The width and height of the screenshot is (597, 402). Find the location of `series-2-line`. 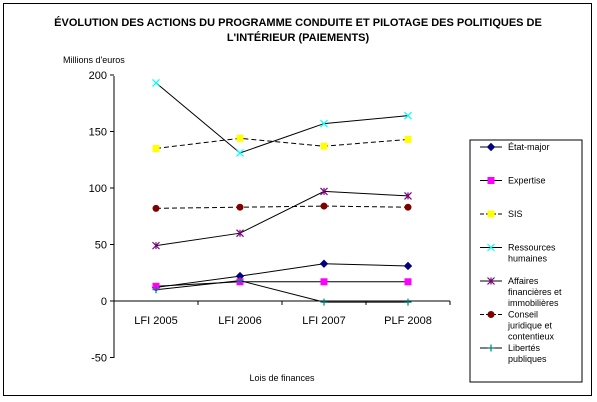

series-2-line is located at coordinates (281, 284).